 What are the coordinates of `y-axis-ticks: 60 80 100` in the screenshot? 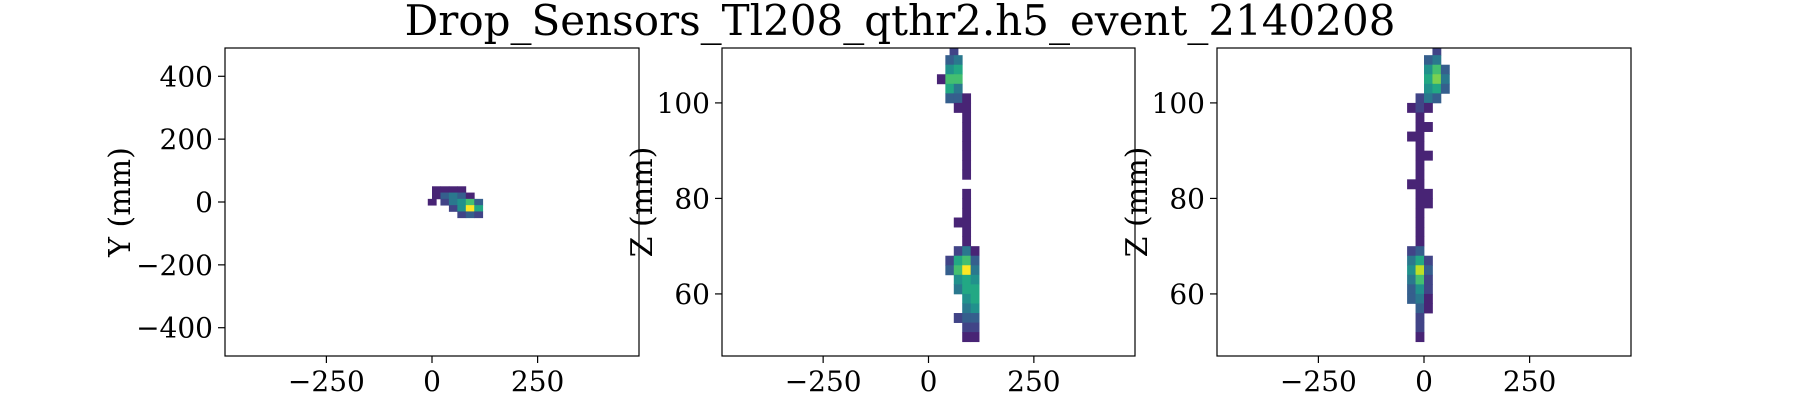 It's located at (1184, 199).